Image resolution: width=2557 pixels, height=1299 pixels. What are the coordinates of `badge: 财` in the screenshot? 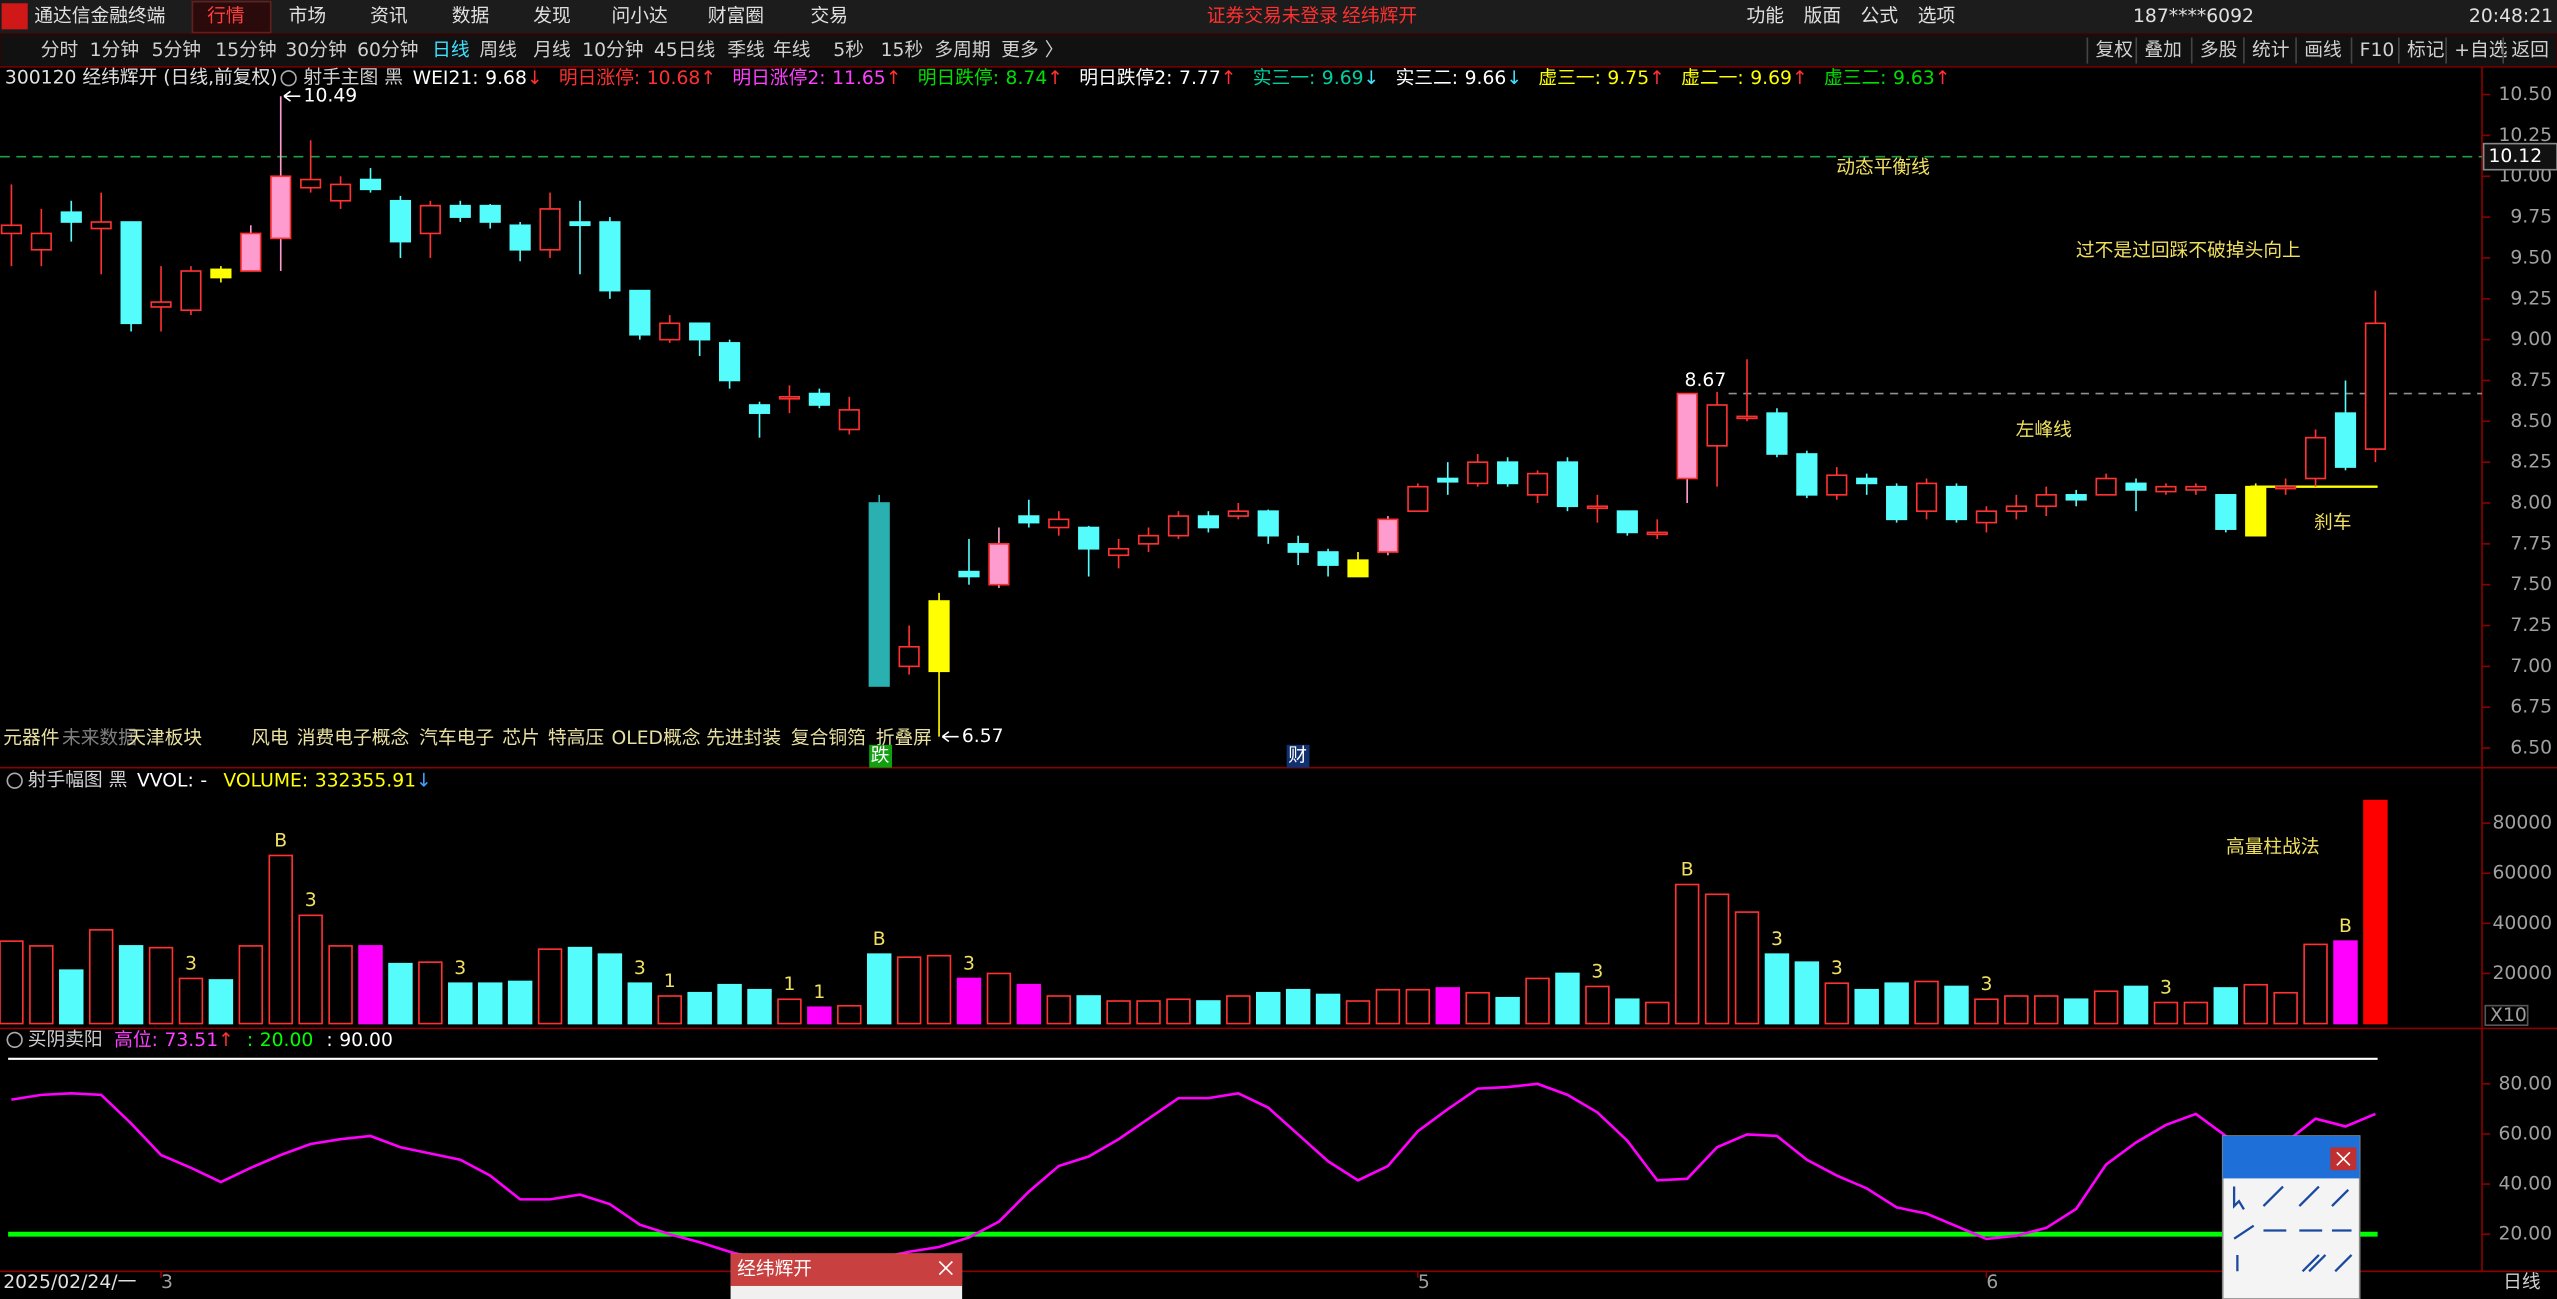 It's located at (1297, 756).